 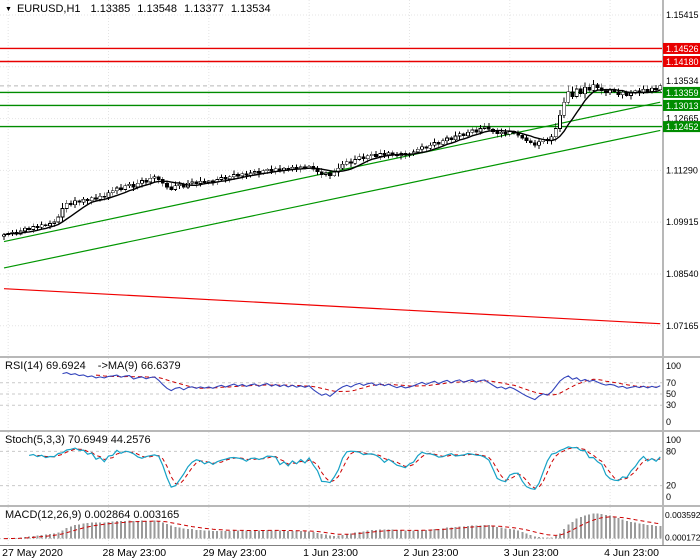 I want to click on stochastic-axis-label: 100, so click(x=673, y=440).